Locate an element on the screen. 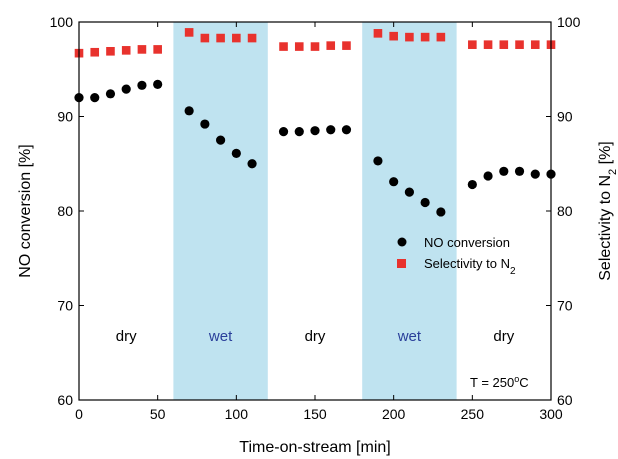  x-axis-title: Time-on-stream [min] is located at coordinates (314, 447).